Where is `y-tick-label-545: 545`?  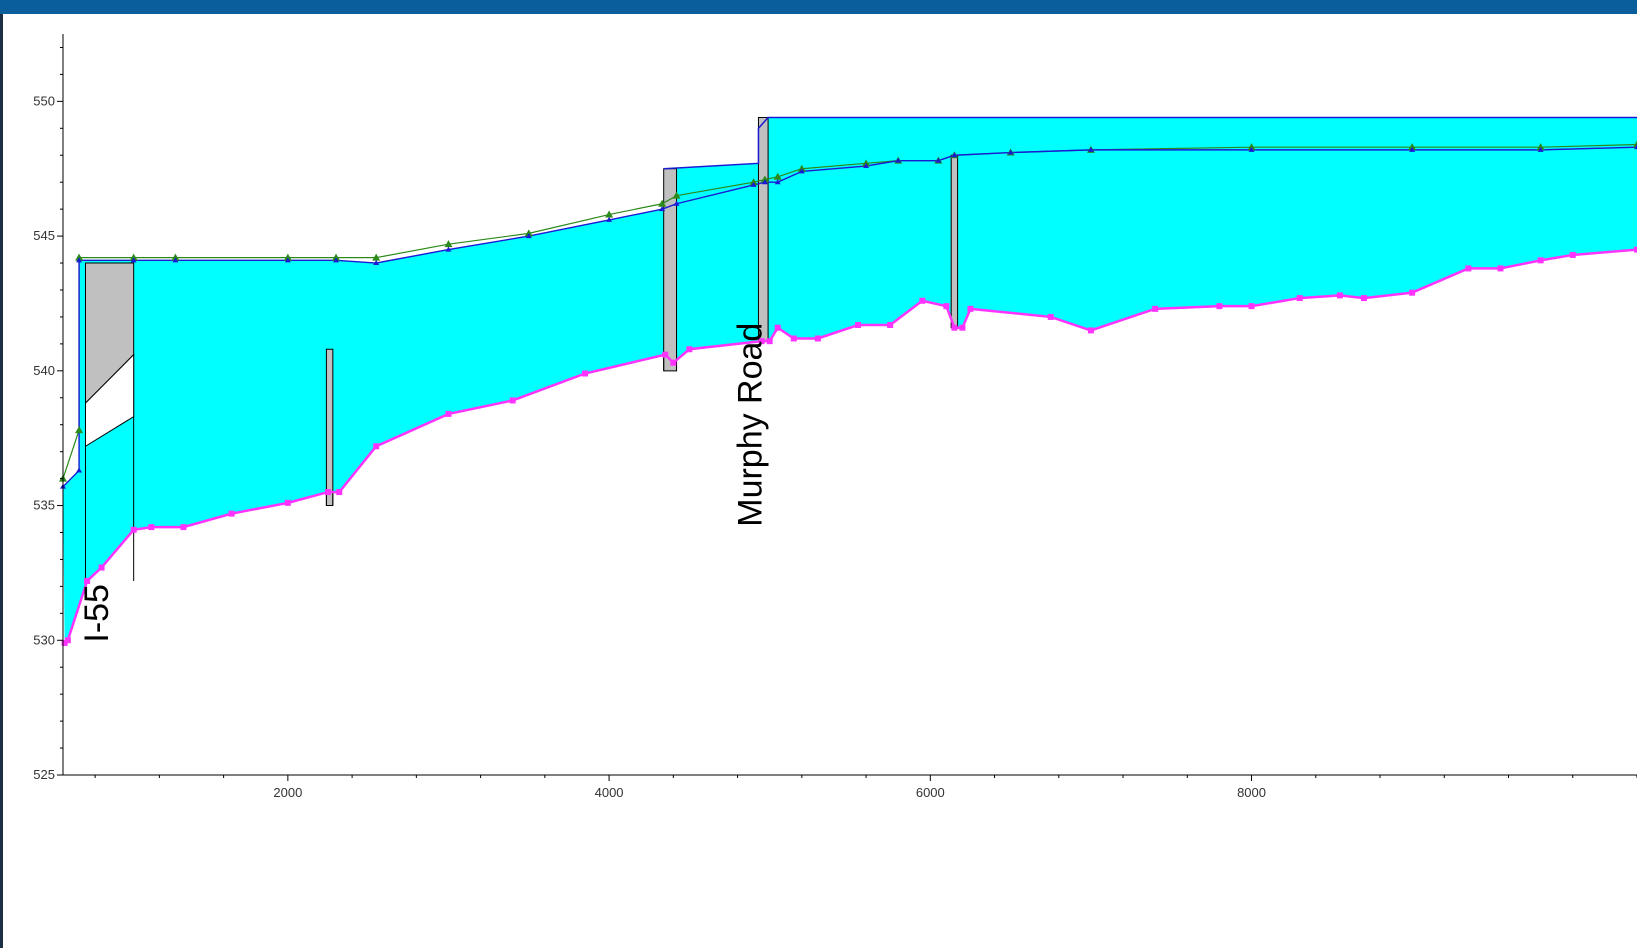 y-tick-label-545: 545 is located at coordinates (44, 235).